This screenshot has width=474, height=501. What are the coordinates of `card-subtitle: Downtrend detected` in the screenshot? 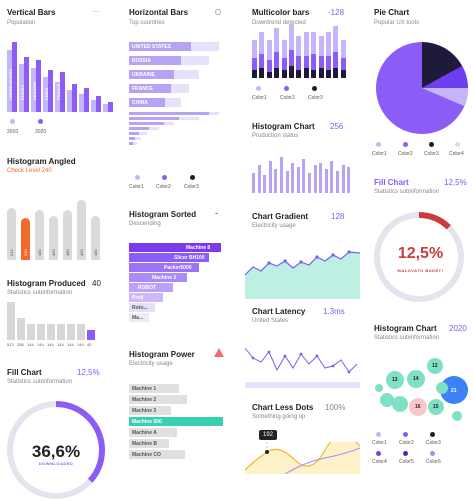 It's located at (279, 23).